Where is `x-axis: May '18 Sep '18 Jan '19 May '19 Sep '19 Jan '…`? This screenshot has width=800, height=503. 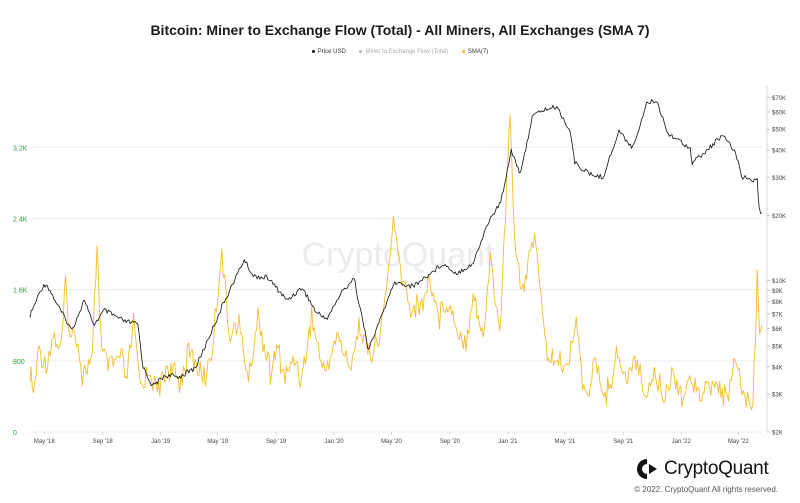 x-axis: May '18 Sep '18 Jan '19 May '19 Sep '19 Jan '… is located at coordinates (391, 438).